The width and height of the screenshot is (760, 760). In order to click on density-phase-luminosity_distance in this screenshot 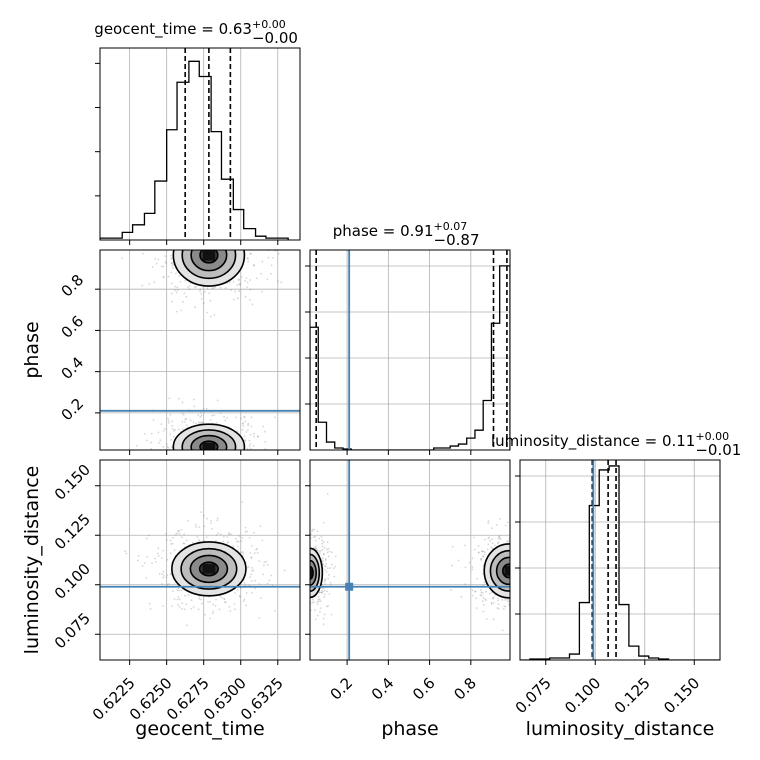, I will do `click(423, 560)`.